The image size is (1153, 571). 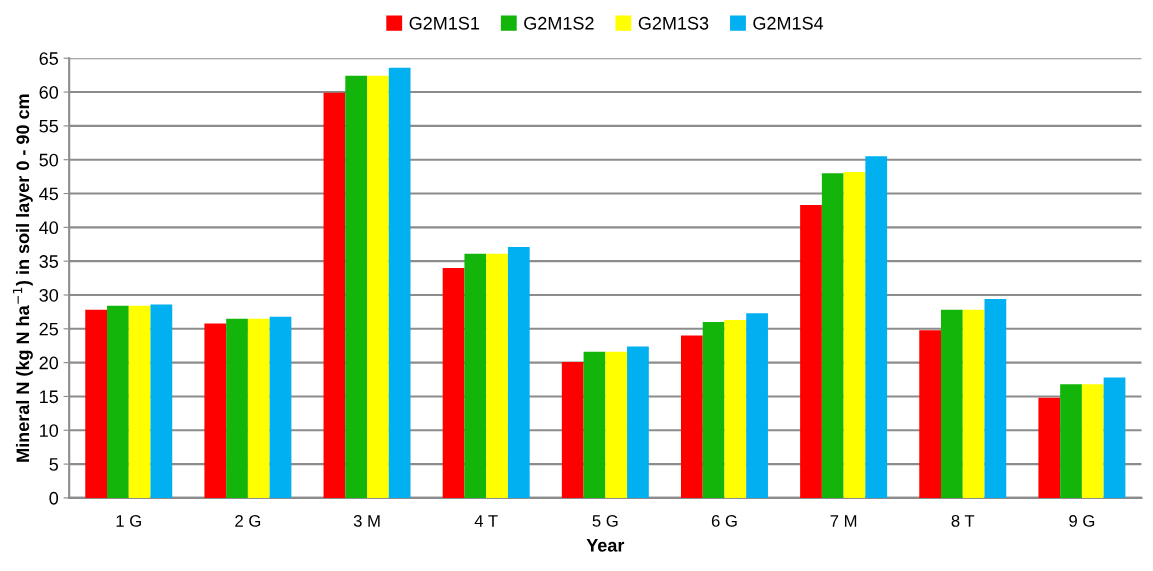 I want to click on y-tick-label: 55, so click(x=49, y=126).